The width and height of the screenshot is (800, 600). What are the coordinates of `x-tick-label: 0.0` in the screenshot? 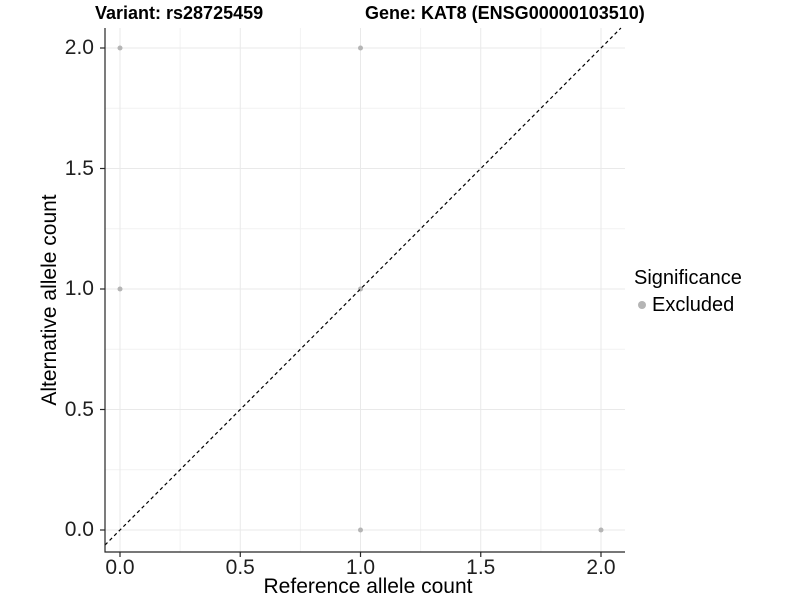 It's located at (120, 567).